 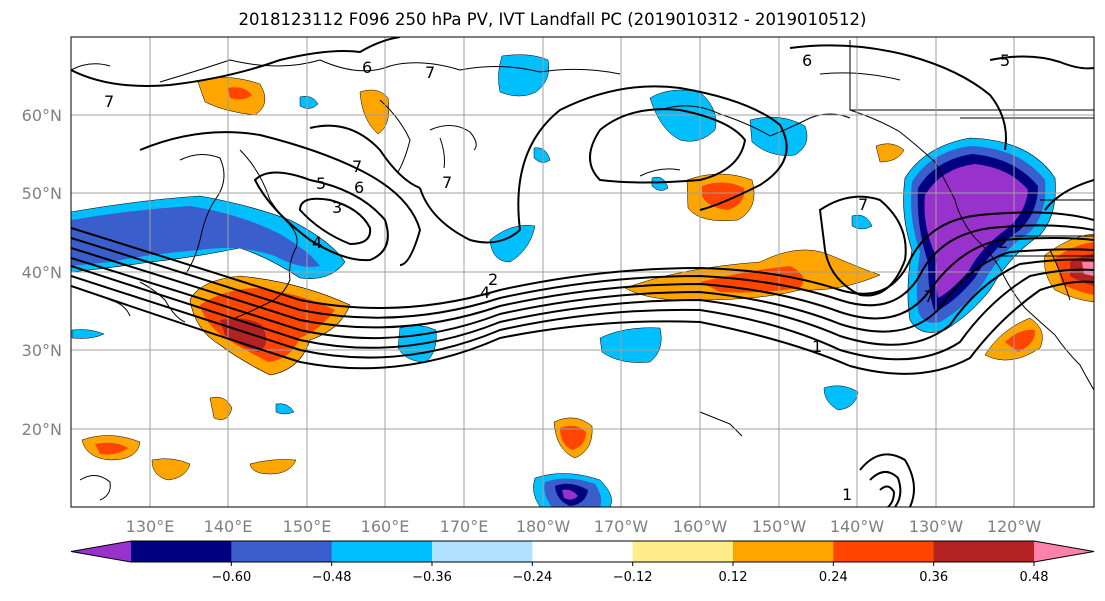 What do you see at coordinates (936, 526) in the screenshot?
I see `longitude-label: 130°W` at bounding box center [936, 526].